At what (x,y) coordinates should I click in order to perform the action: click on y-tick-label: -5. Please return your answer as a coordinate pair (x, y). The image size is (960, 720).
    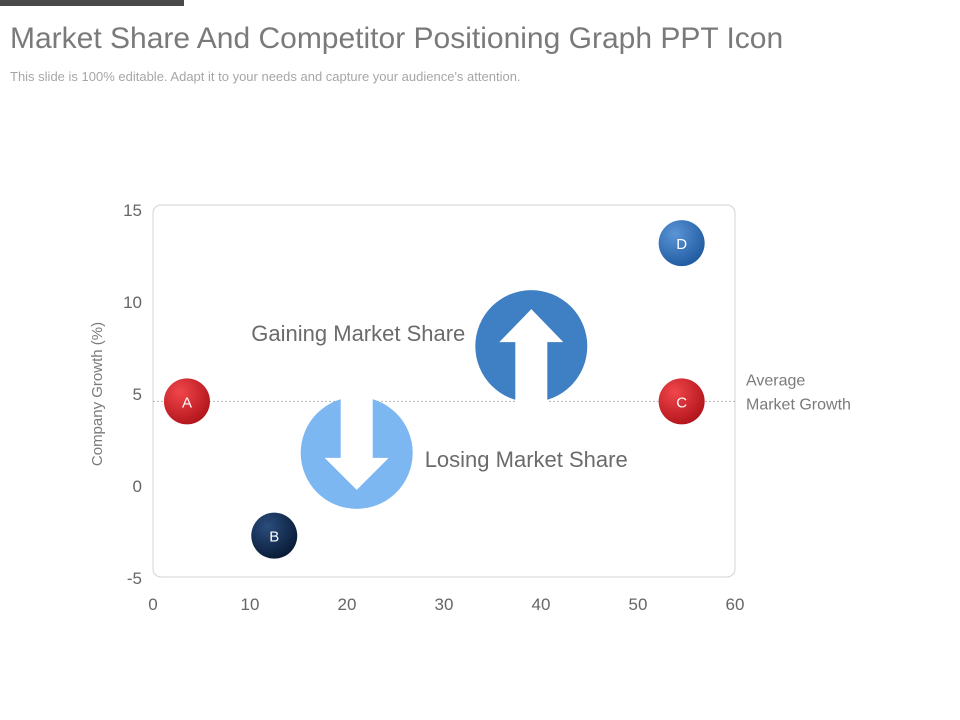
    Looking at the image, I should click on (134, 578).